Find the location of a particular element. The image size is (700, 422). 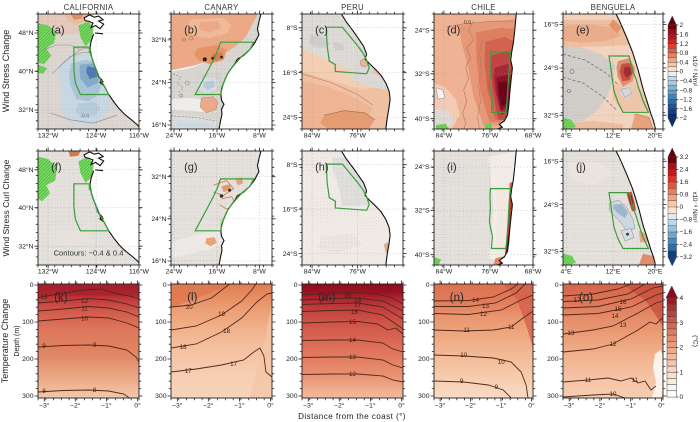

svg-text: CANARY is located at coordinates (221, 7).